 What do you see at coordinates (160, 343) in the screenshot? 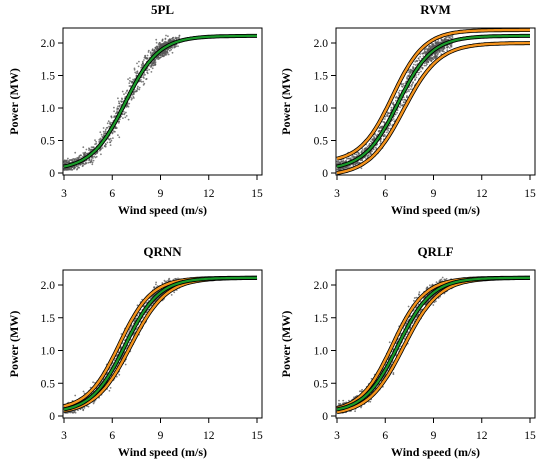
I see `fit-line` at bounding box center [160, 343].